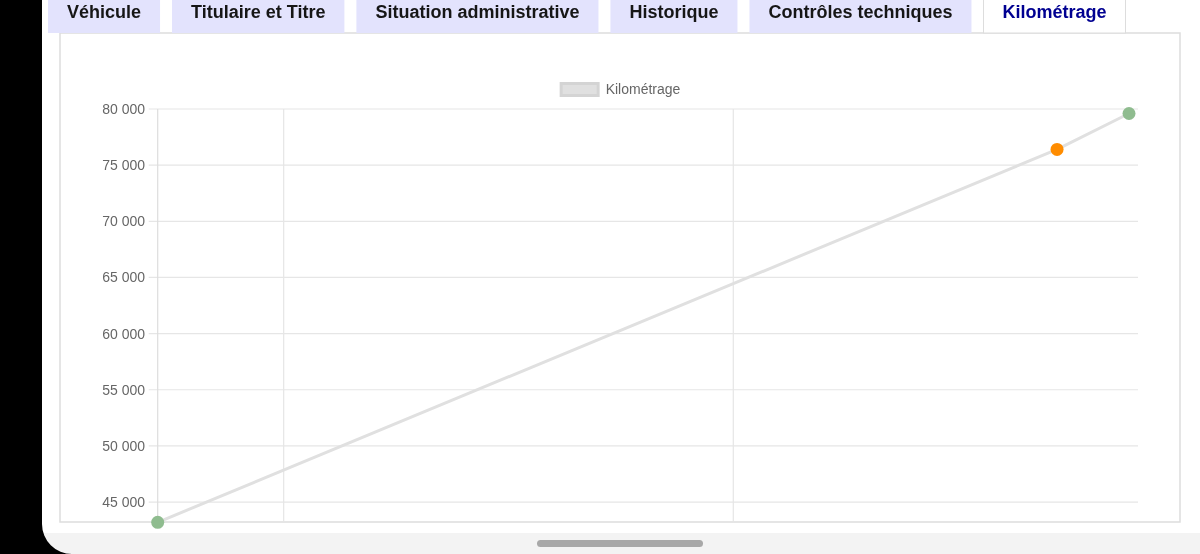 Image resolution: width=1200 pixels, height=554 pixels. I want to click on tab: Situation administrative, so click(477, 16).